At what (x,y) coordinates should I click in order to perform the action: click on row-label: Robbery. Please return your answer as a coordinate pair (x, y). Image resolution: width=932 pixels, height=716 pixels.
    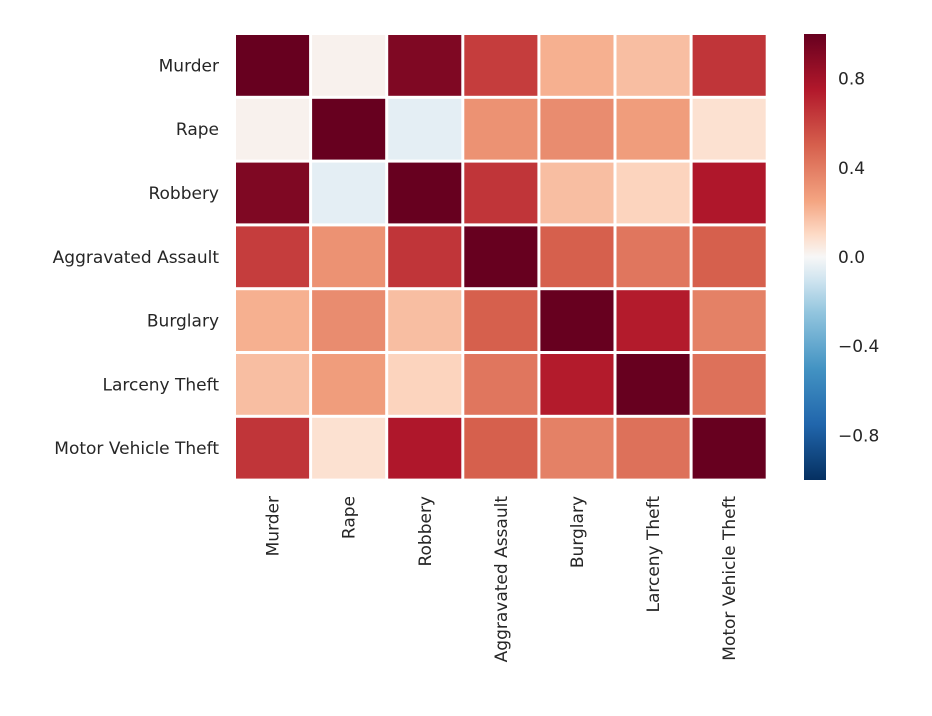
    Looking at the image, I should click on (183, 194).